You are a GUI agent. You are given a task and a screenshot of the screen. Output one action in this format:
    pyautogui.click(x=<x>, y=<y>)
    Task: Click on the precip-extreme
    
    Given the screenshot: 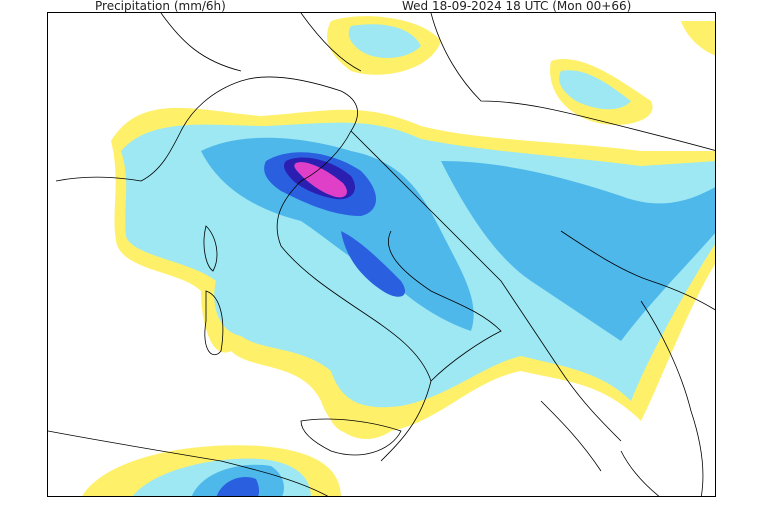 What is the action you would take?
    pyautogui.click(x=320, y=180)
    